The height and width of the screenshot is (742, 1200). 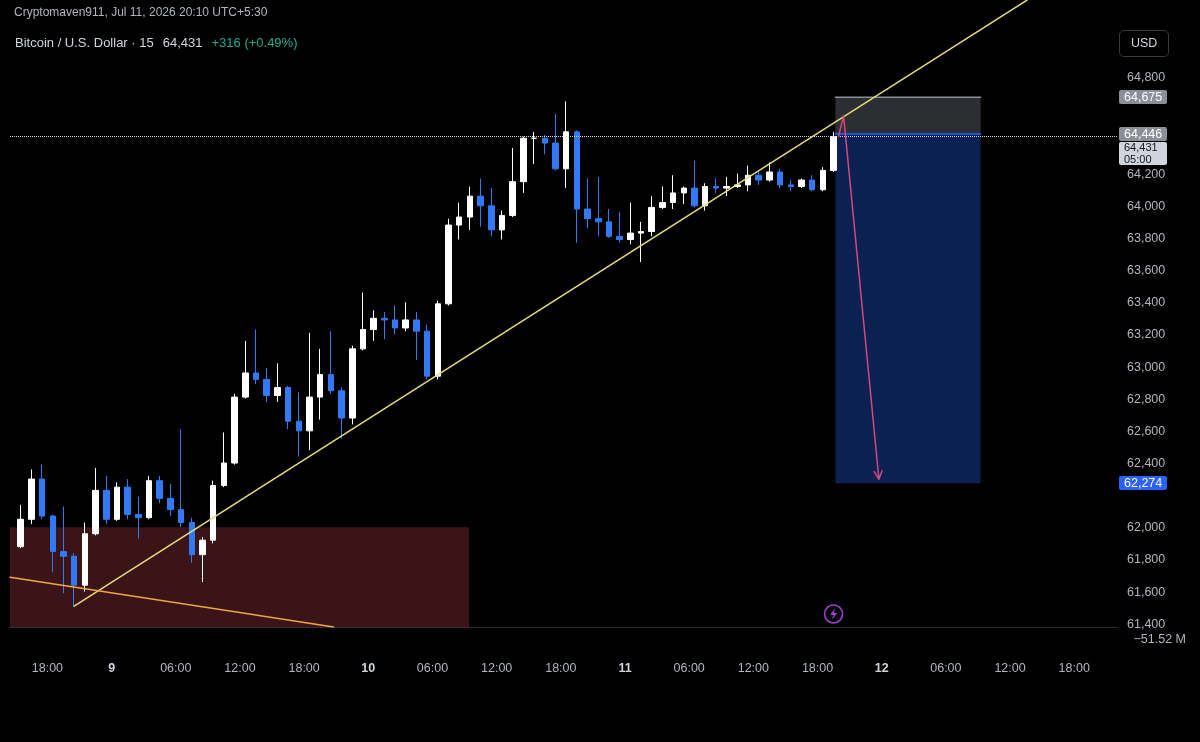 I want to click on annotation: Cryptomaven911, Jul 11, 2026 20:10 UTC+5:30, so click(x=141, y=12).